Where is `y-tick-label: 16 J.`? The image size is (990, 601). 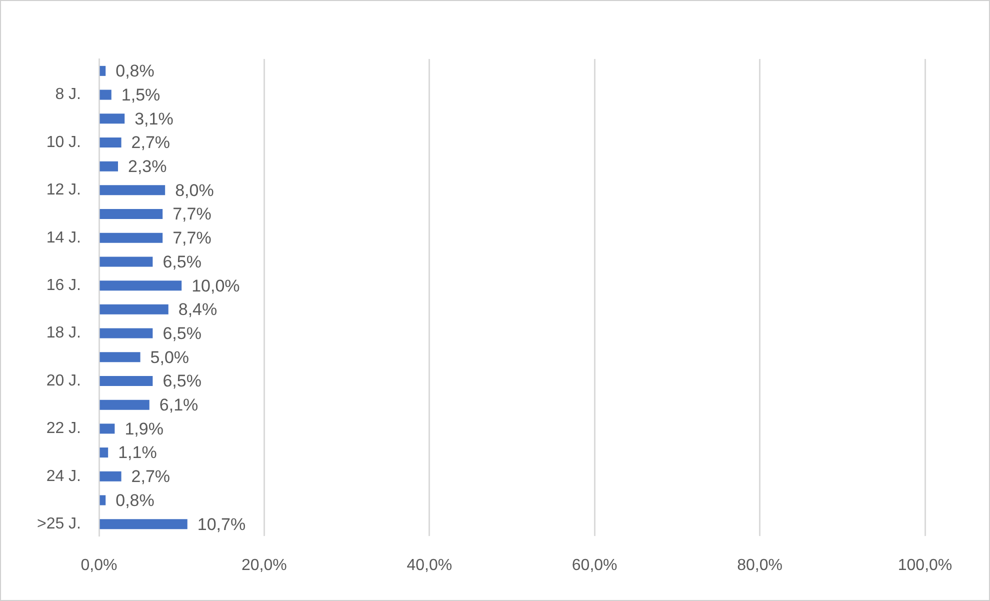
y-tick-label: 16 J. is located at coordinates (63, 285).